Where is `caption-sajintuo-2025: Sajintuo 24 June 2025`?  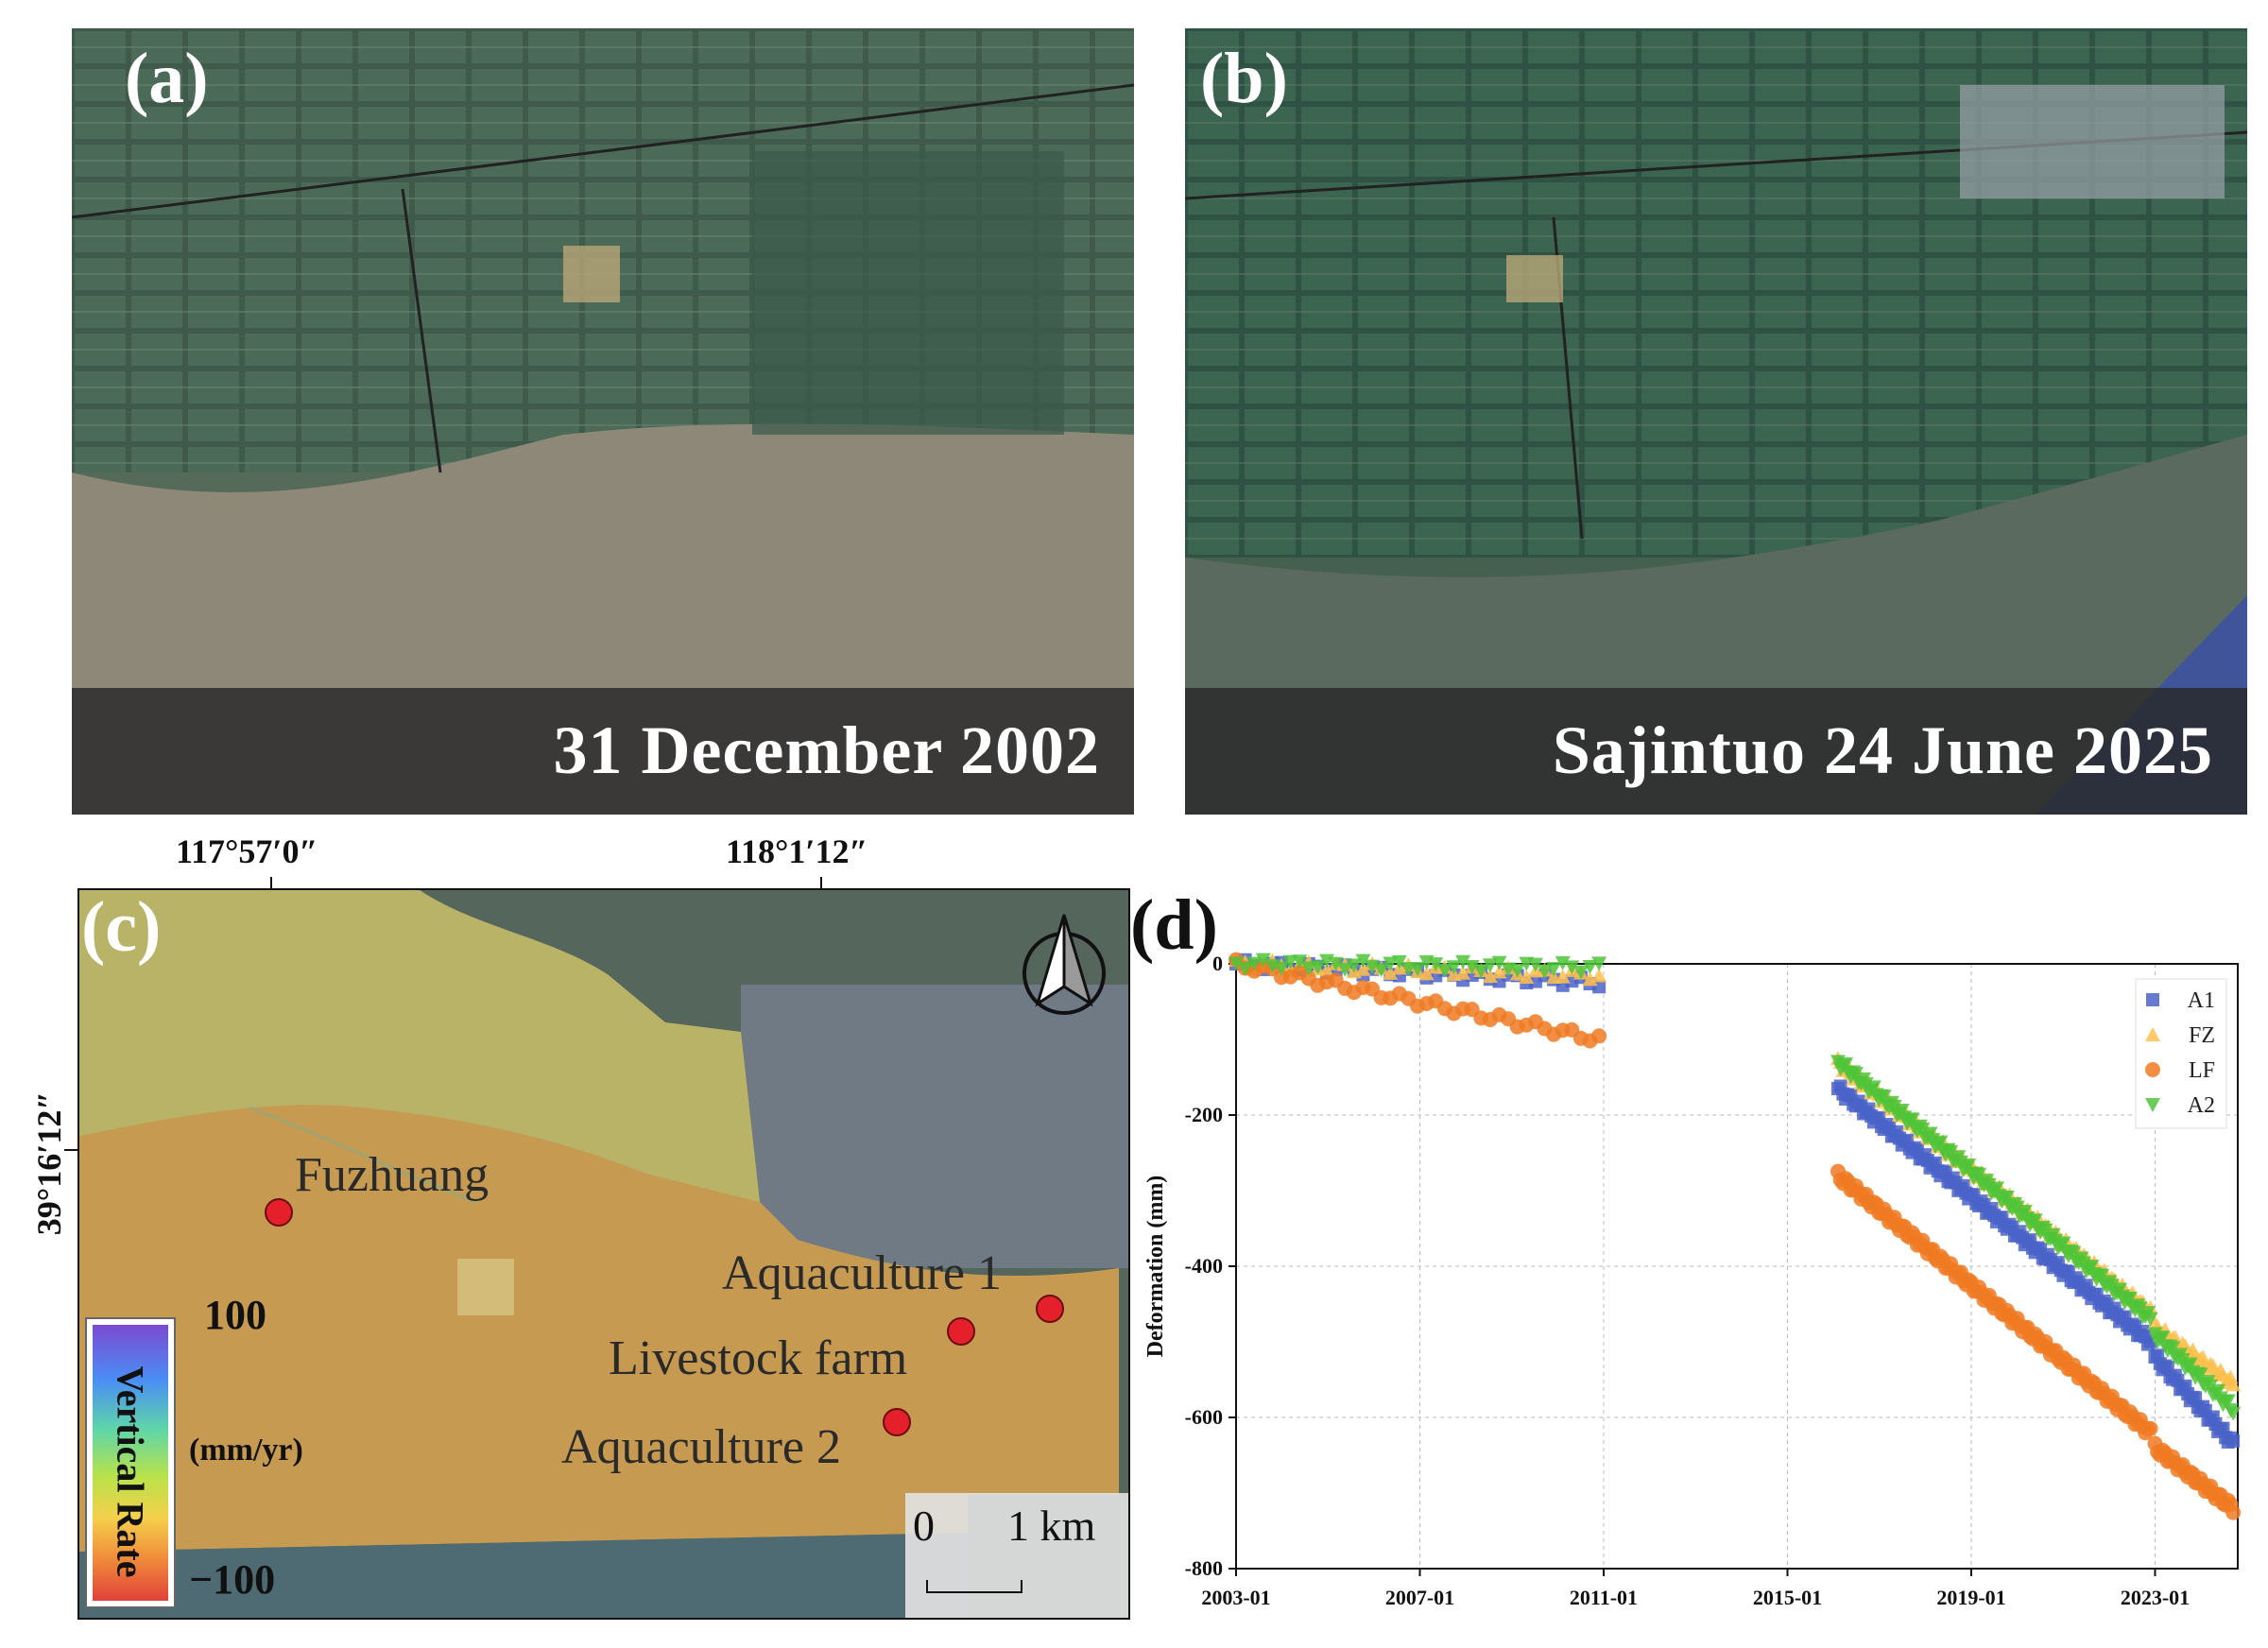
caption-sajintuo-2025: Sajintuo 24 June 2025 is located at coordinates (1882, 750).